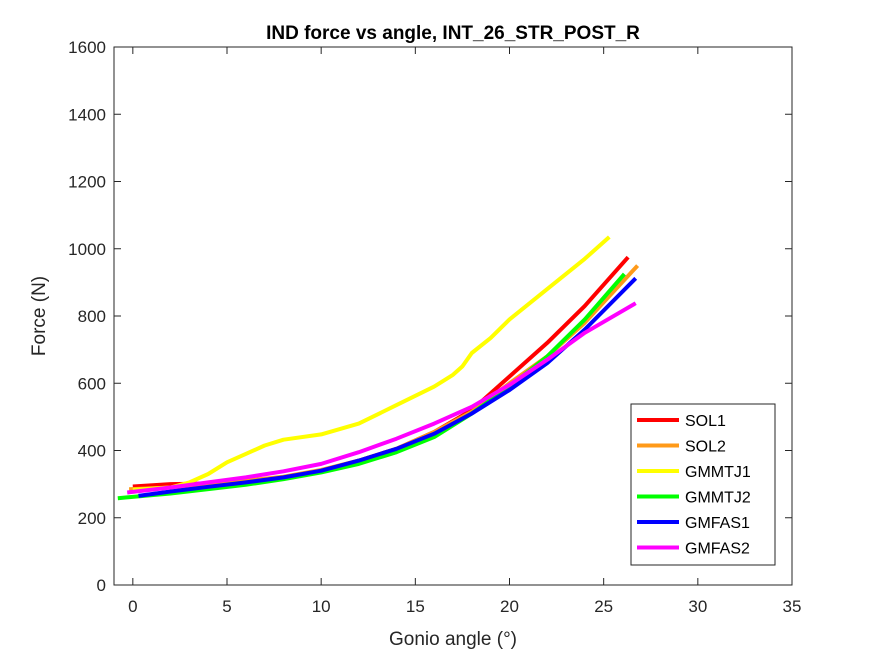 The height and width of the screenshot is (656, 875). Describe the element at coordinates (87, 47) in the screenshot. I see `y-tick-label: 1600` at that location.